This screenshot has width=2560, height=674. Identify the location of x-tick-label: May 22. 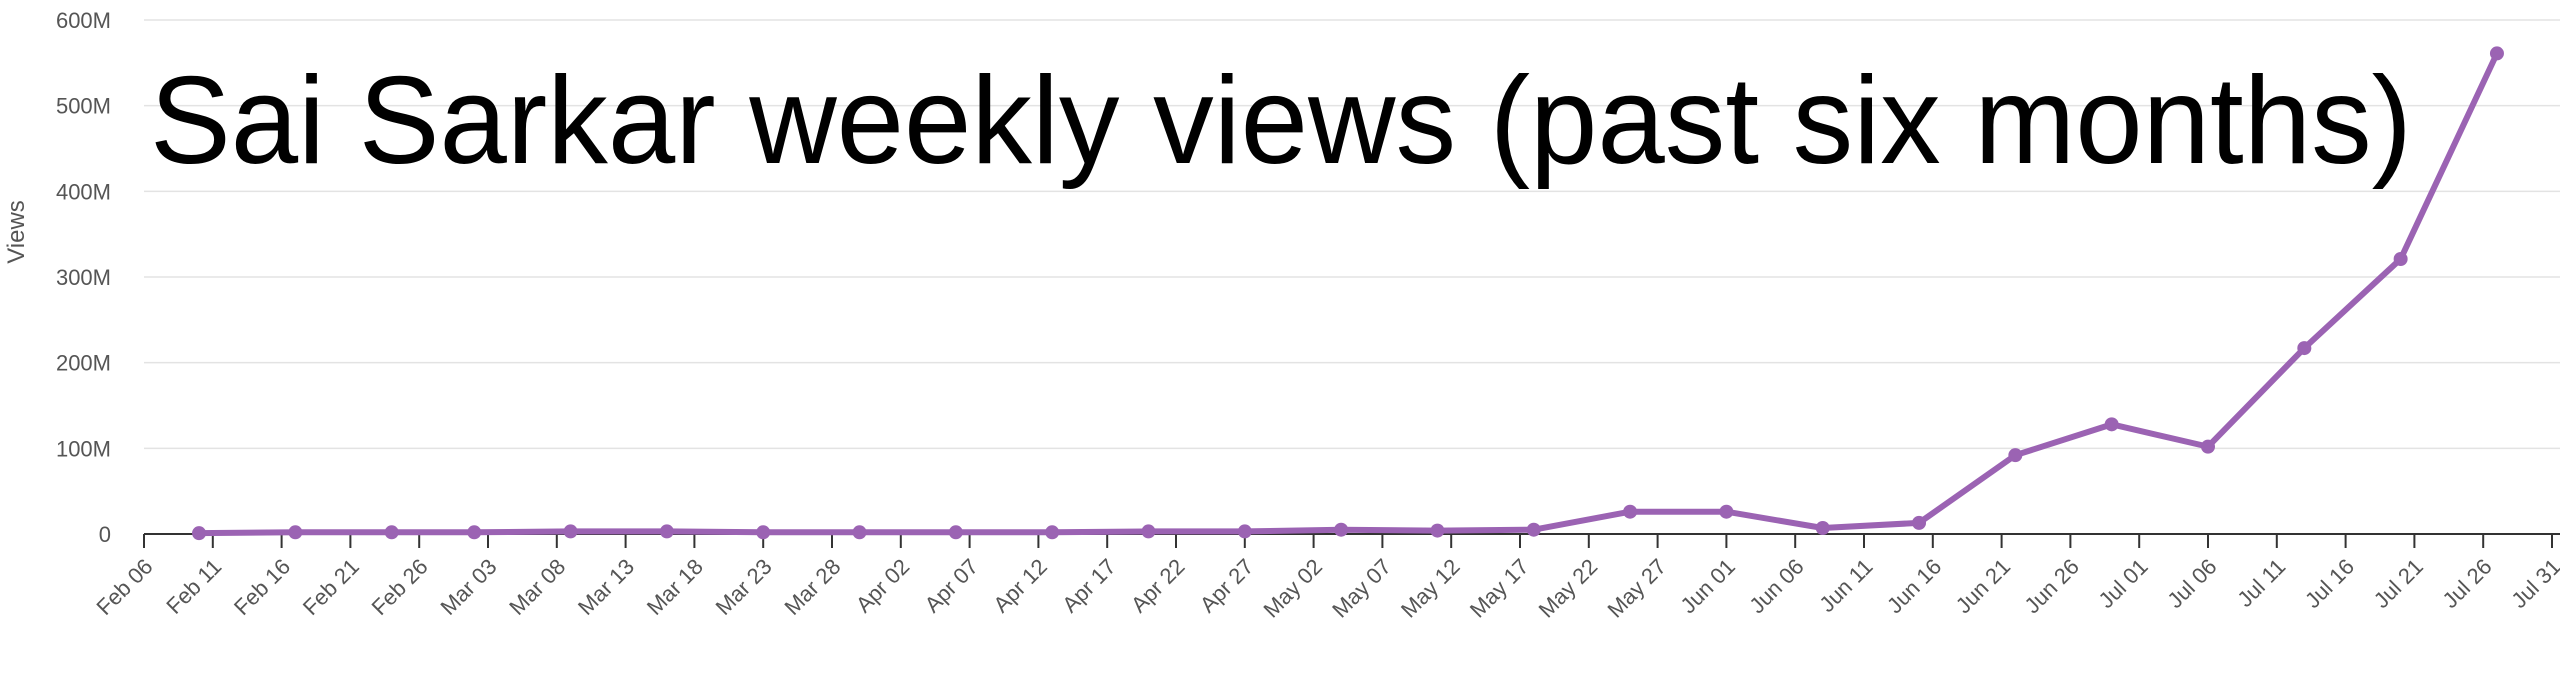
(1568, 588).